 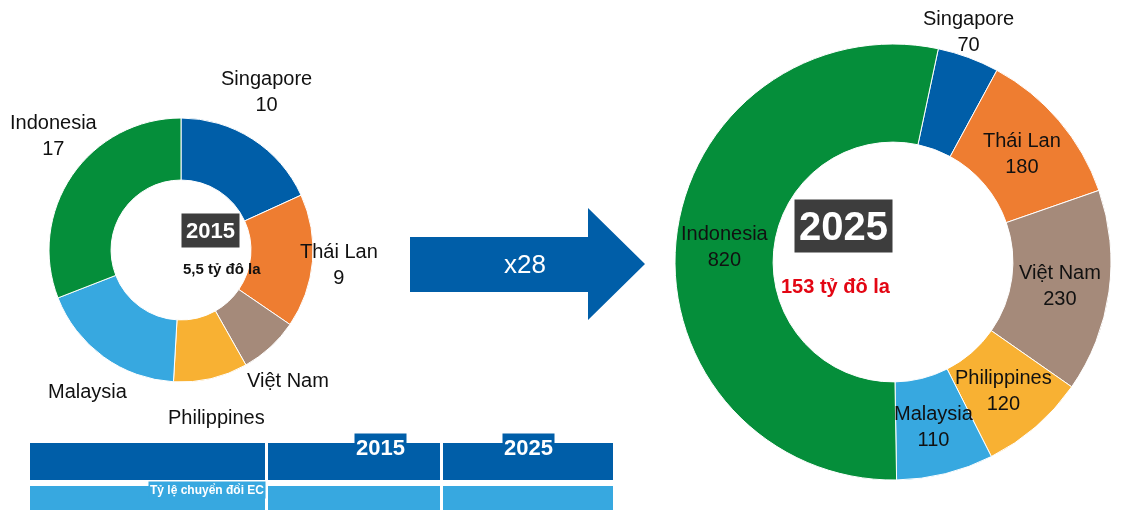 I want to click on data-label: 110, so click(x=933, y=439).